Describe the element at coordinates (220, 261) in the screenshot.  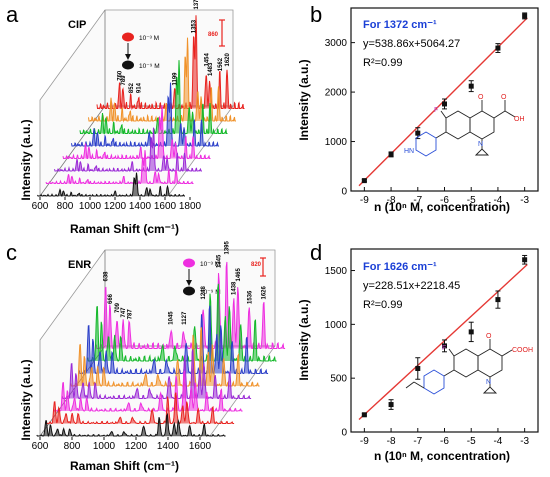
I see `peak-label: 1345` at that location.